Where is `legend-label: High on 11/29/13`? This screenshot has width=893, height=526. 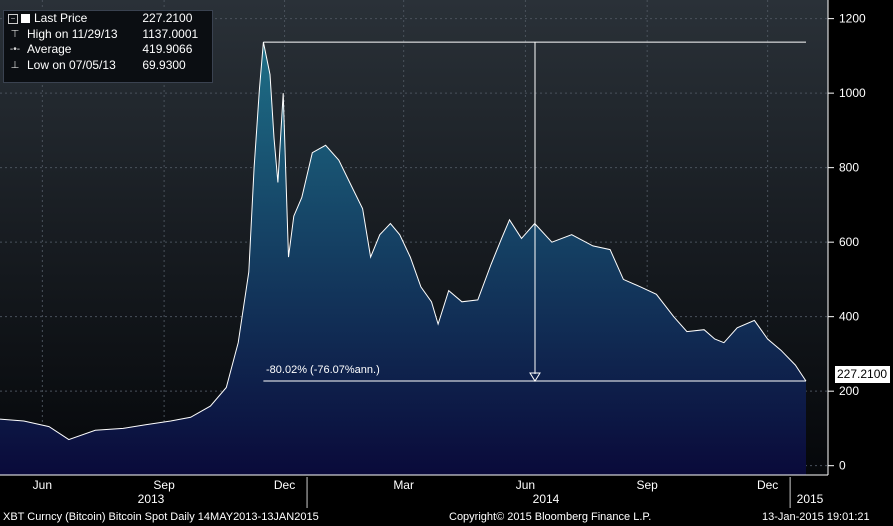
legend-label: High on 11/29/13 is located at coordinates (72, 33).